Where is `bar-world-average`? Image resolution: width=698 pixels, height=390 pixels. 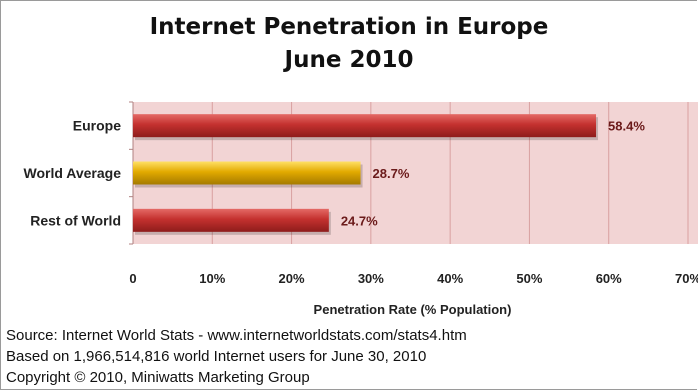 bar-world-average is located at coordinates (247, 173).